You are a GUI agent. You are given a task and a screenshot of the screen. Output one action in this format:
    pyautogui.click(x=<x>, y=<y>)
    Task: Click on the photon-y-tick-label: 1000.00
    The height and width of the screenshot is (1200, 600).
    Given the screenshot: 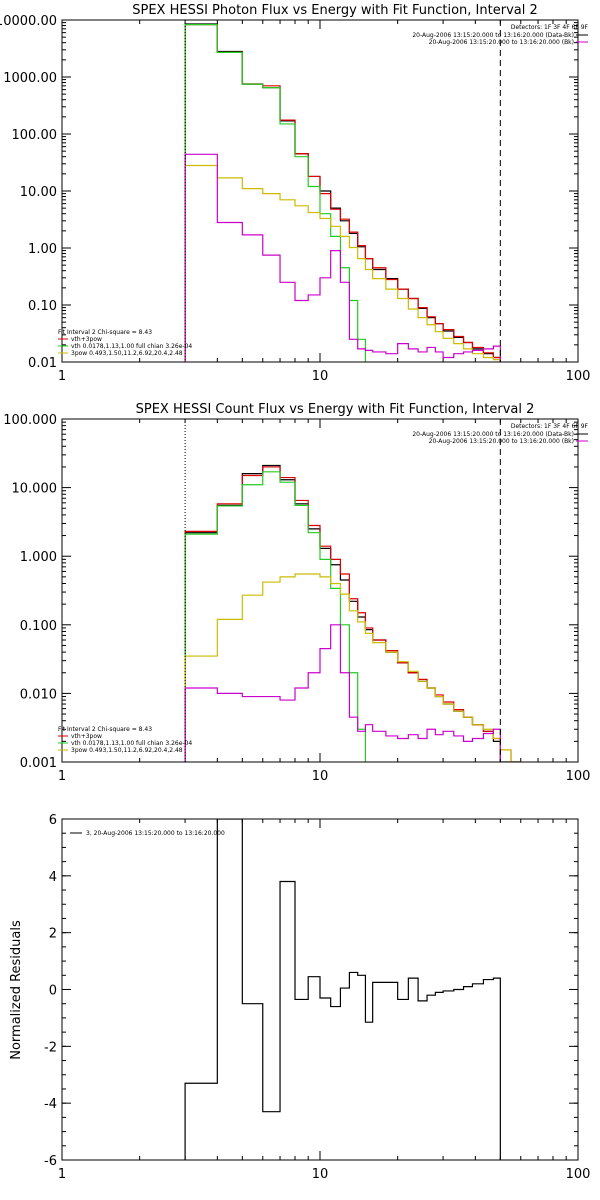 What is the action you would take?
    pyautogui.click(x=30, y=78)
    